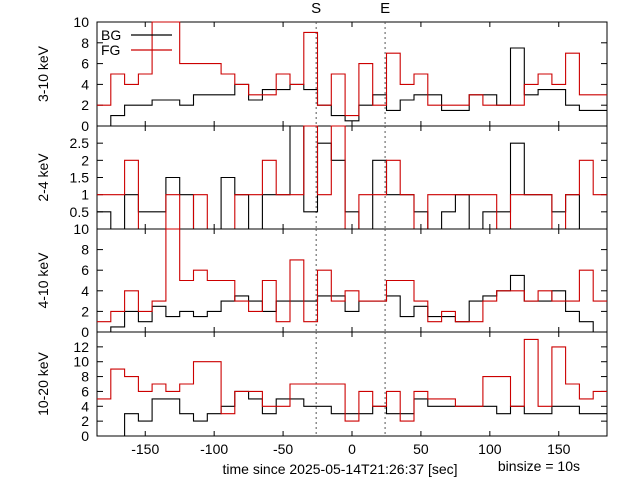 The height and width of the screenshot is (480, 640). What do you see at coordinates (80, 212) in the screenshot?
I see `y-tick-label: 0.5` at bounding box center [80, 212].